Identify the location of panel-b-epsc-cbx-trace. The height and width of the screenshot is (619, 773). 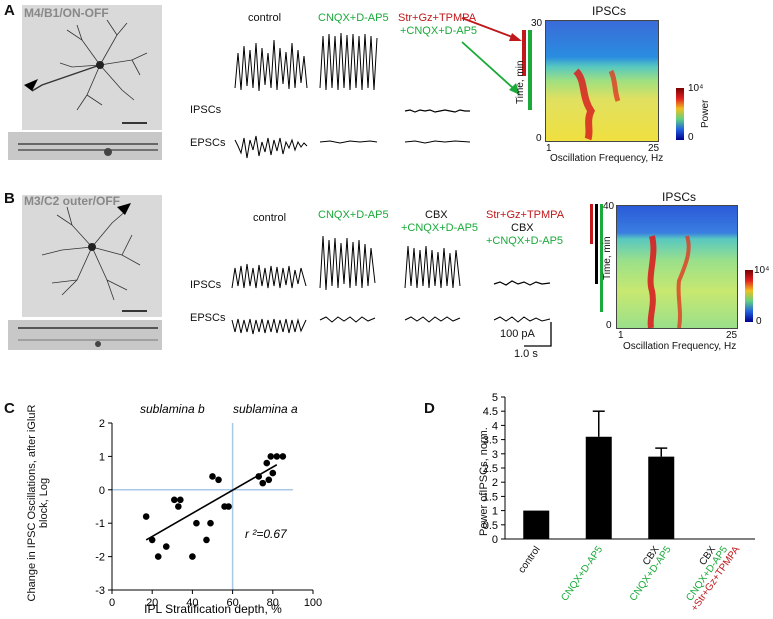
(432, 319).